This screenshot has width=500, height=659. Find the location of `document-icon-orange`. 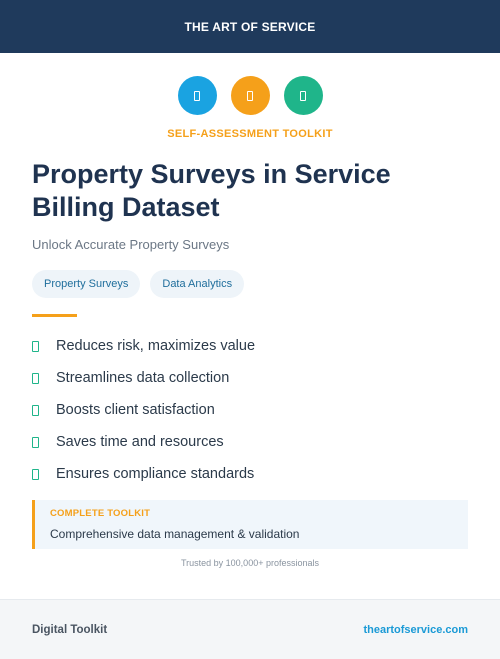

document-icon-orange is located at coordinates (250, 95).